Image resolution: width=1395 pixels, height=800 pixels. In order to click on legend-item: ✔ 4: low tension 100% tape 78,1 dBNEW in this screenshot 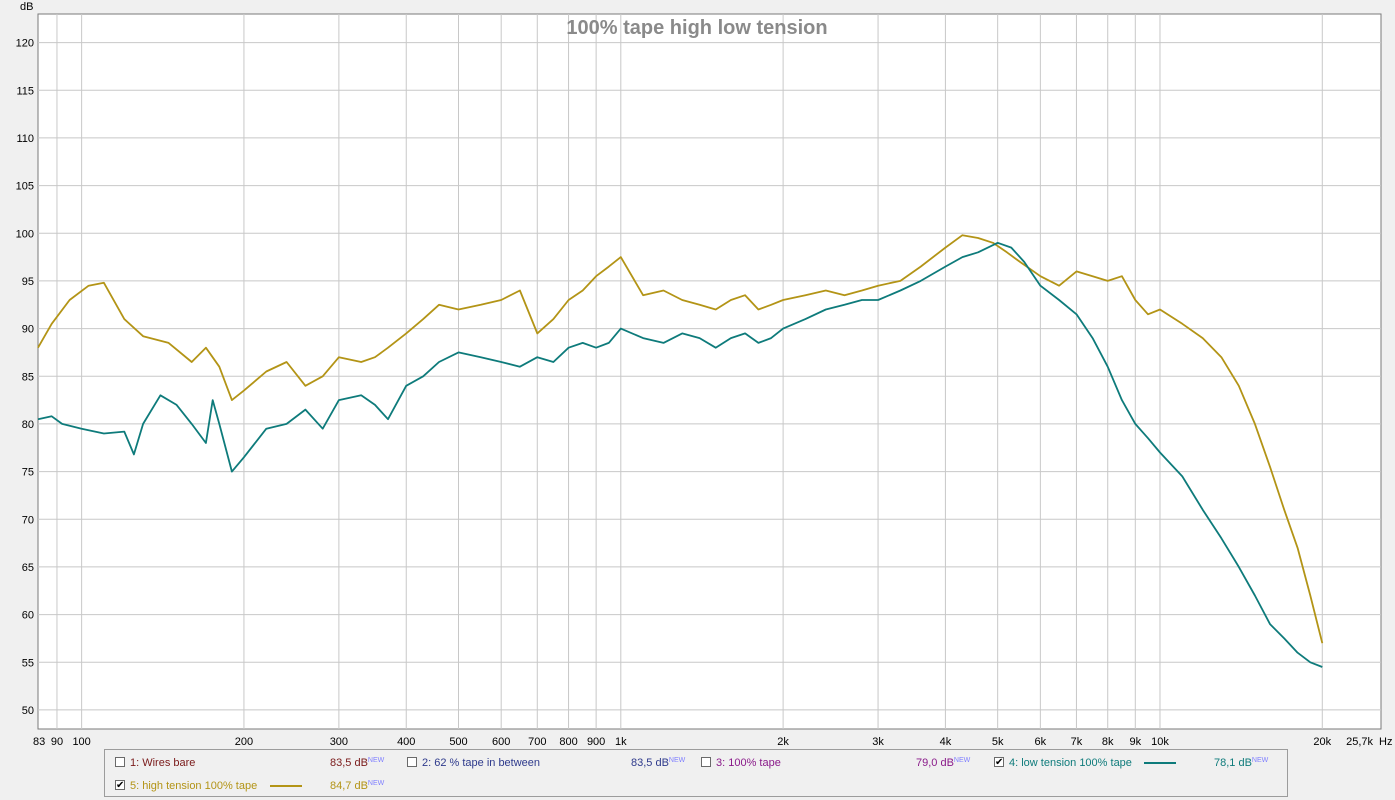, I will do `click(1136, 763)`.